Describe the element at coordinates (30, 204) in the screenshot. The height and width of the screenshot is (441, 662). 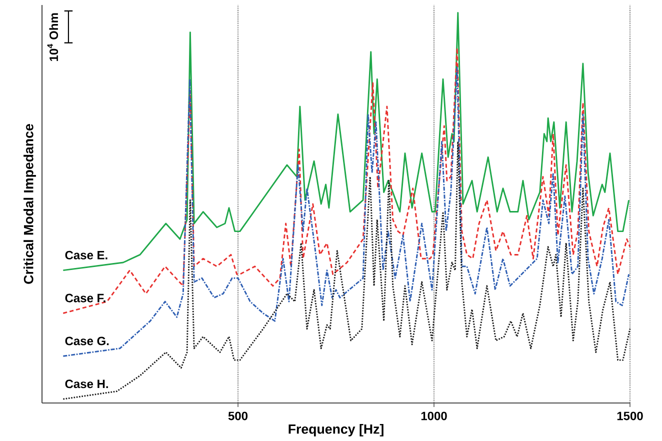
I see `y-axis-title: Critical Modal Impedance` at that location.